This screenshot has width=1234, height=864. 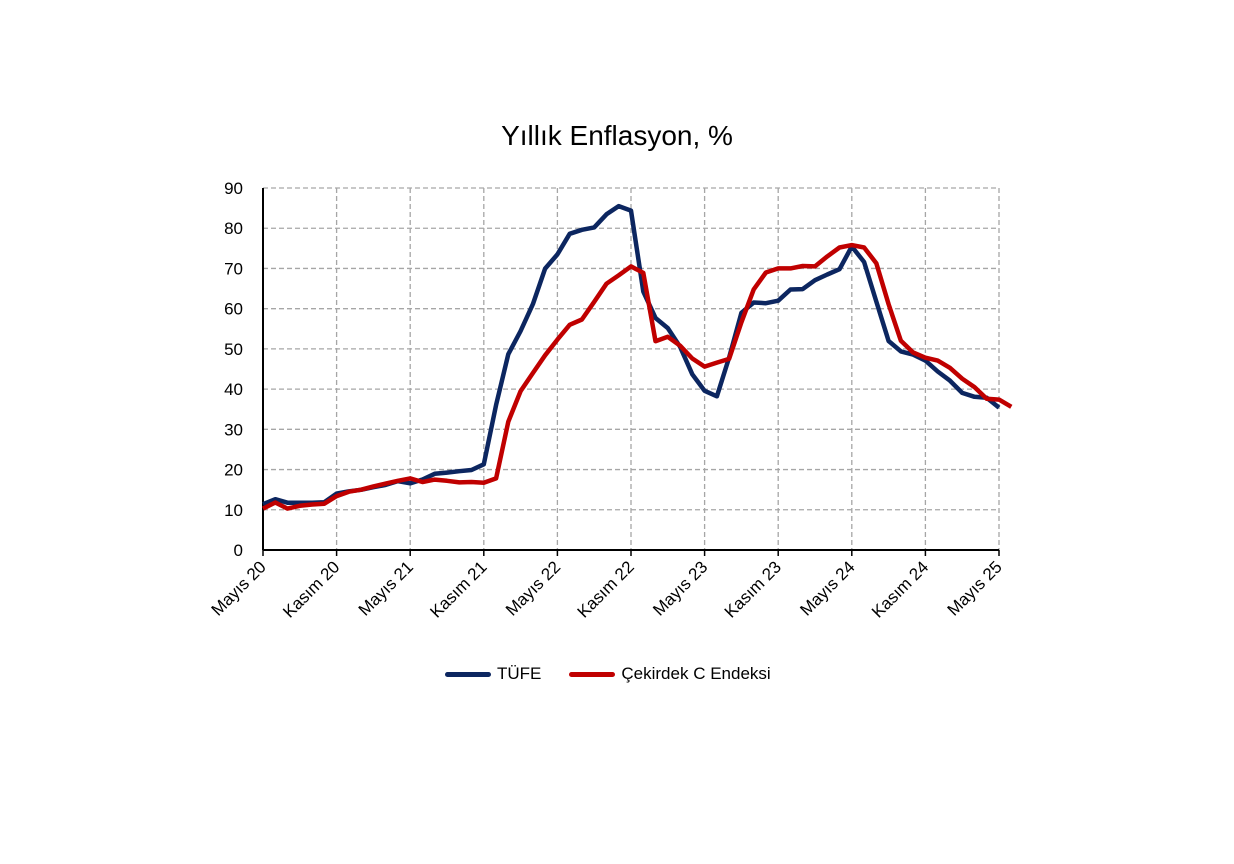 I want to click on y-tick-label: 80, so click(x=233, y=228).